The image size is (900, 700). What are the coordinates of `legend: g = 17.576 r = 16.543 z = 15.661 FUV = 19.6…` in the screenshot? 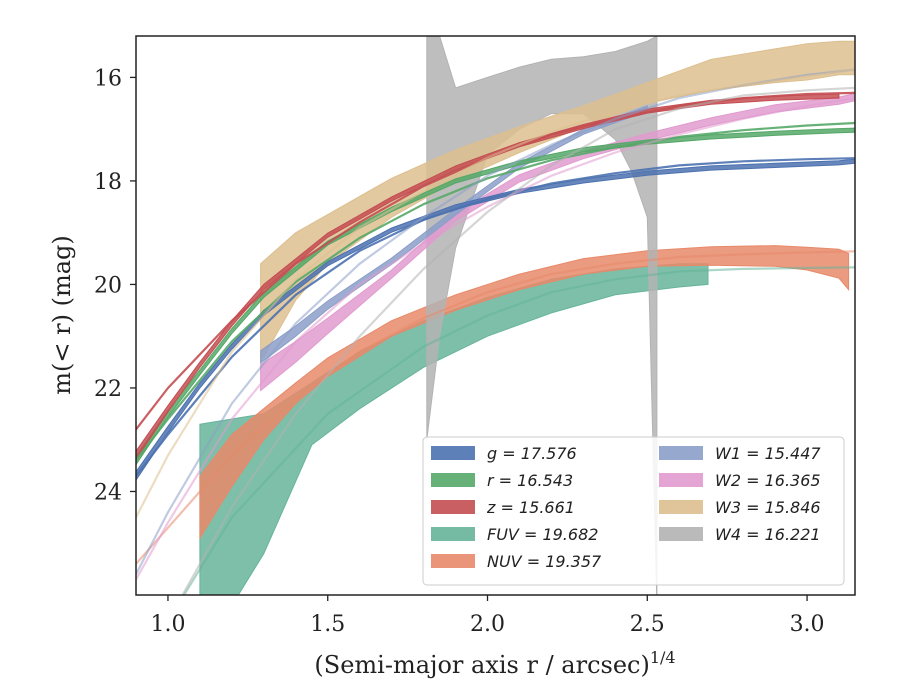 It's located at (633, 511).